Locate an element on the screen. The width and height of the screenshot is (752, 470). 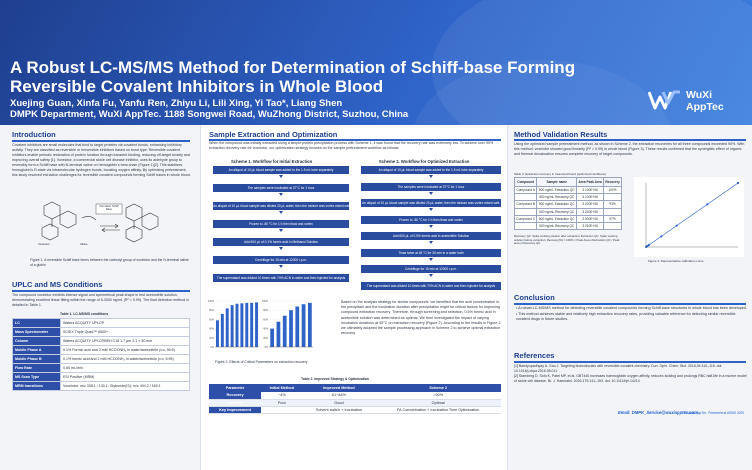
table-header-cell: Scheme 2 is located at coordinates (438, 388).